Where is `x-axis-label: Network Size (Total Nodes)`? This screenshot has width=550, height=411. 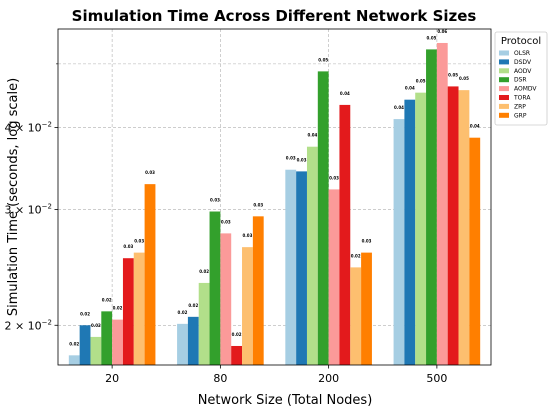 x-axis-label: Network Size (Total Nodes) is located at coordinates (285, 400).